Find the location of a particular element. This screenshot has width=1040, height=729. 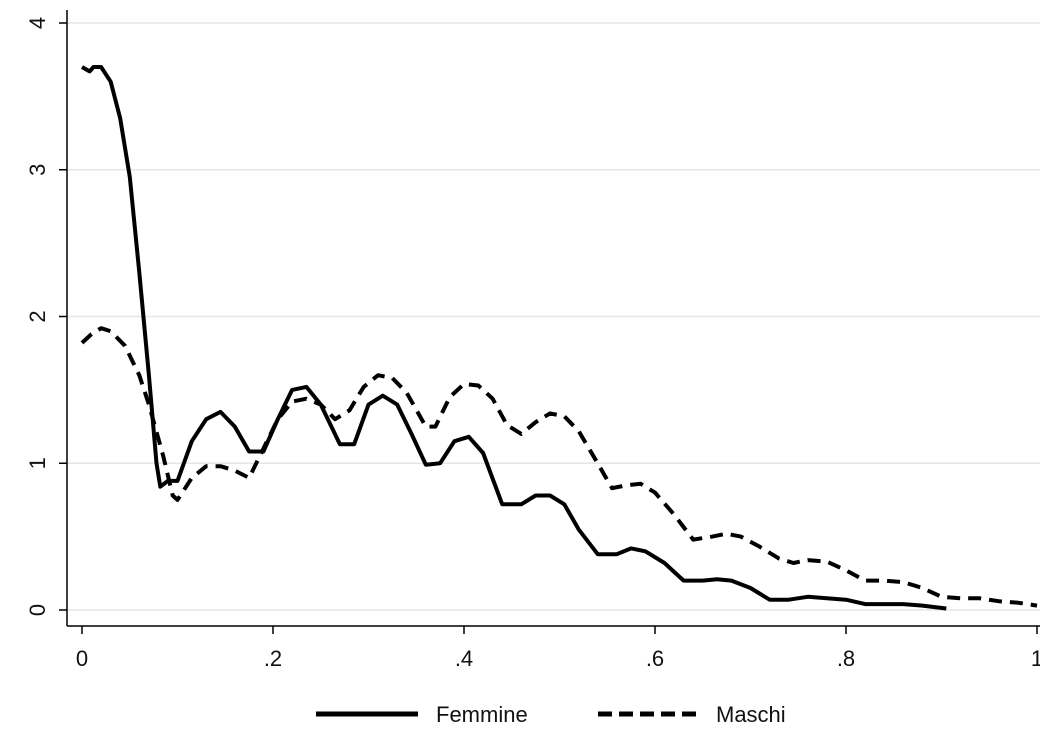

y-tick-label-3: 3 is located at coordinates (37, 170).